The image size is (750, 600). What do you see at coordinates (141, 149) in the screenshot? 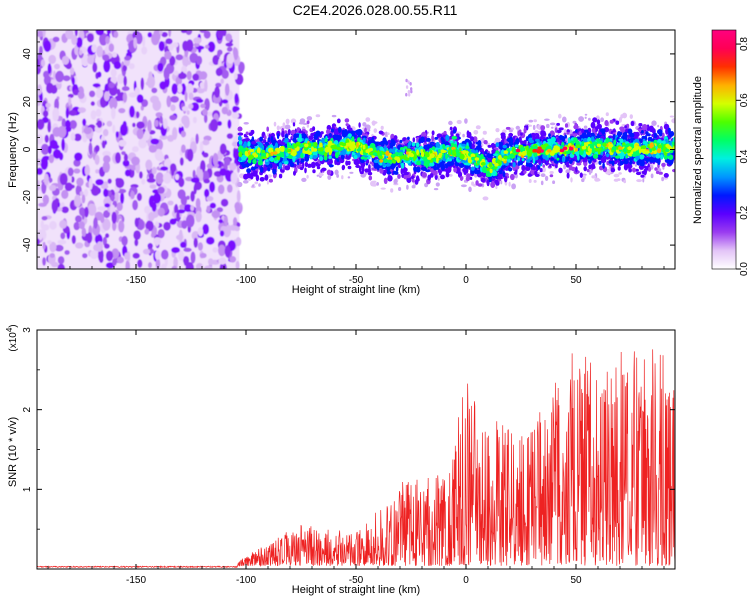
I see `noise-region` at bounding box center [141, 149].